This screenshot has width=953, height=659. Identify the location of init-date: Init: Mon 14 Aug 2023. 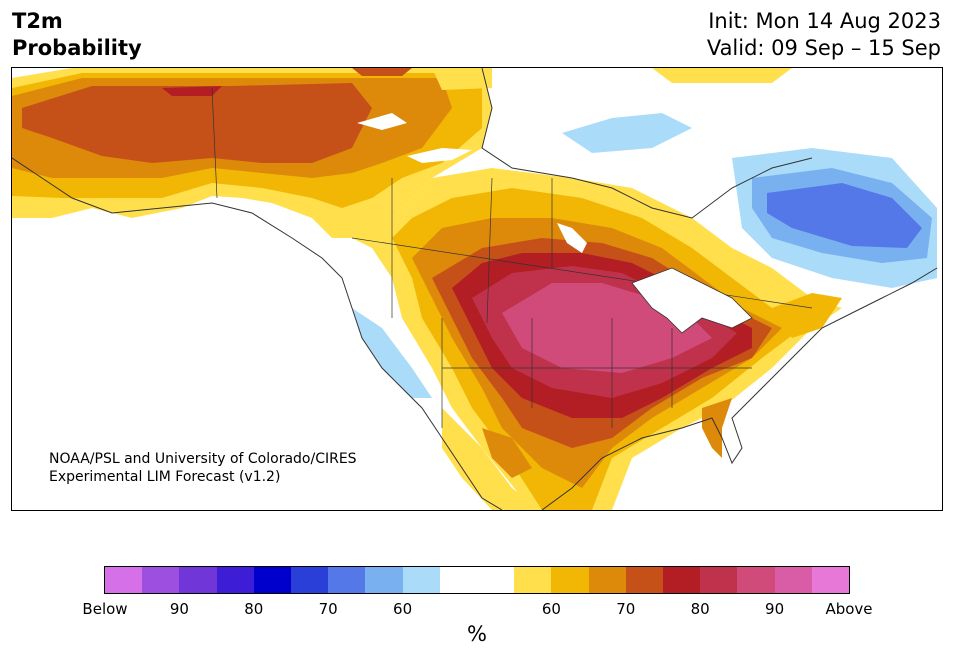
(824, 21).